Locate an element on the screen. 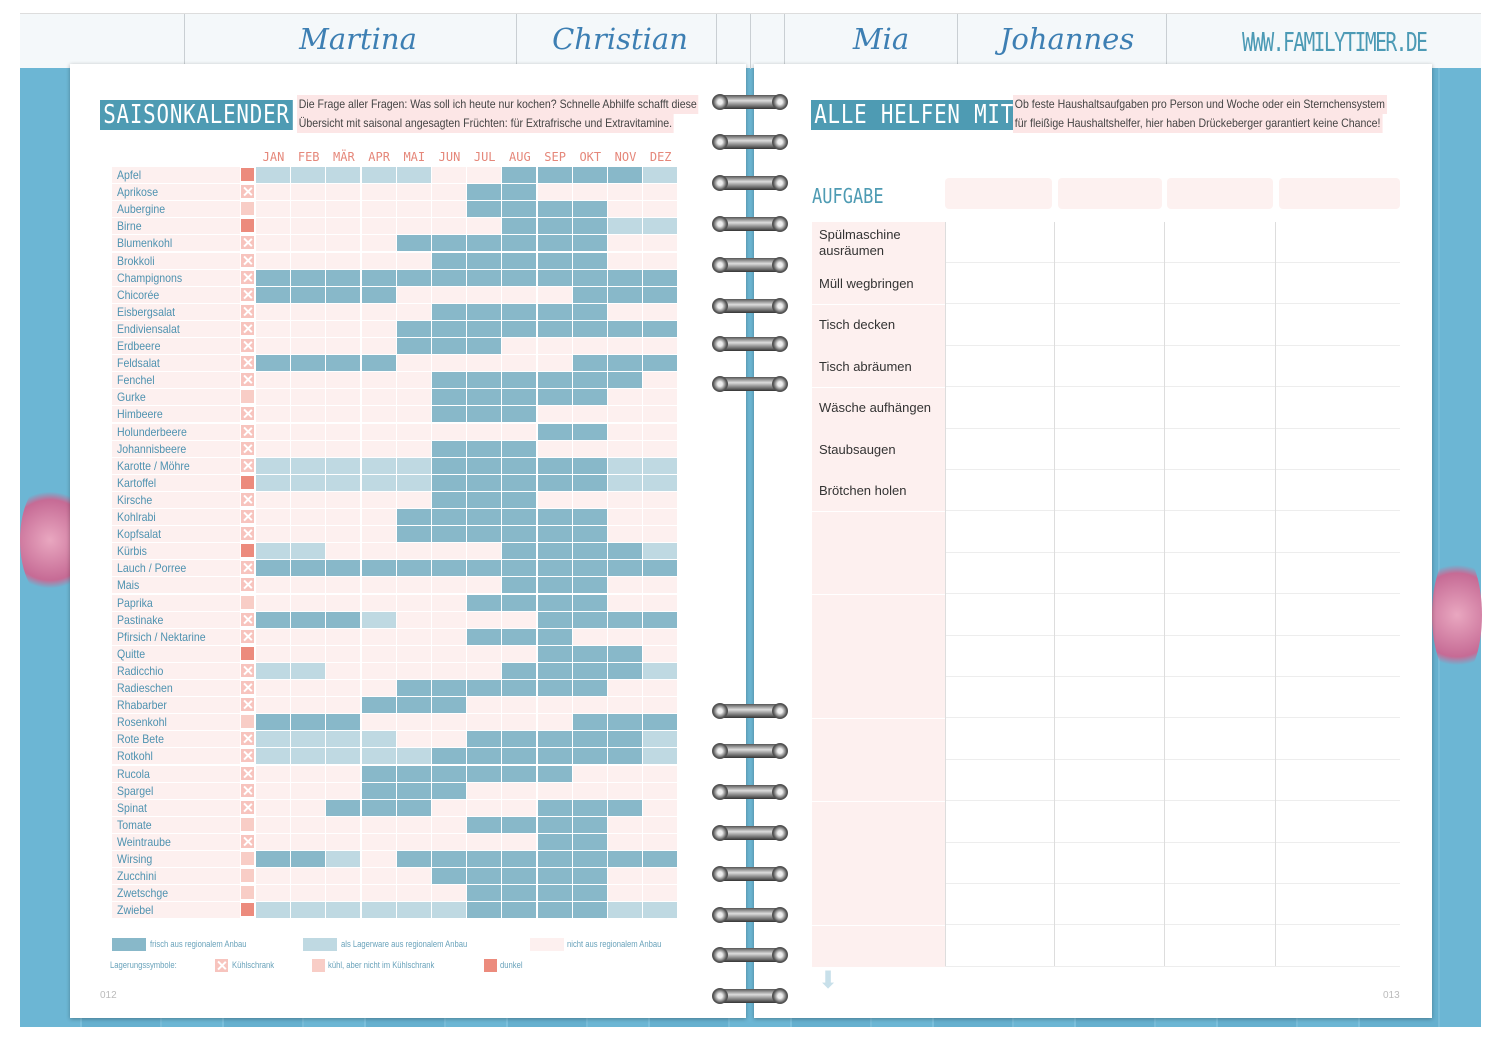  produce-row: Gurke is located at coordinates (395, 397).